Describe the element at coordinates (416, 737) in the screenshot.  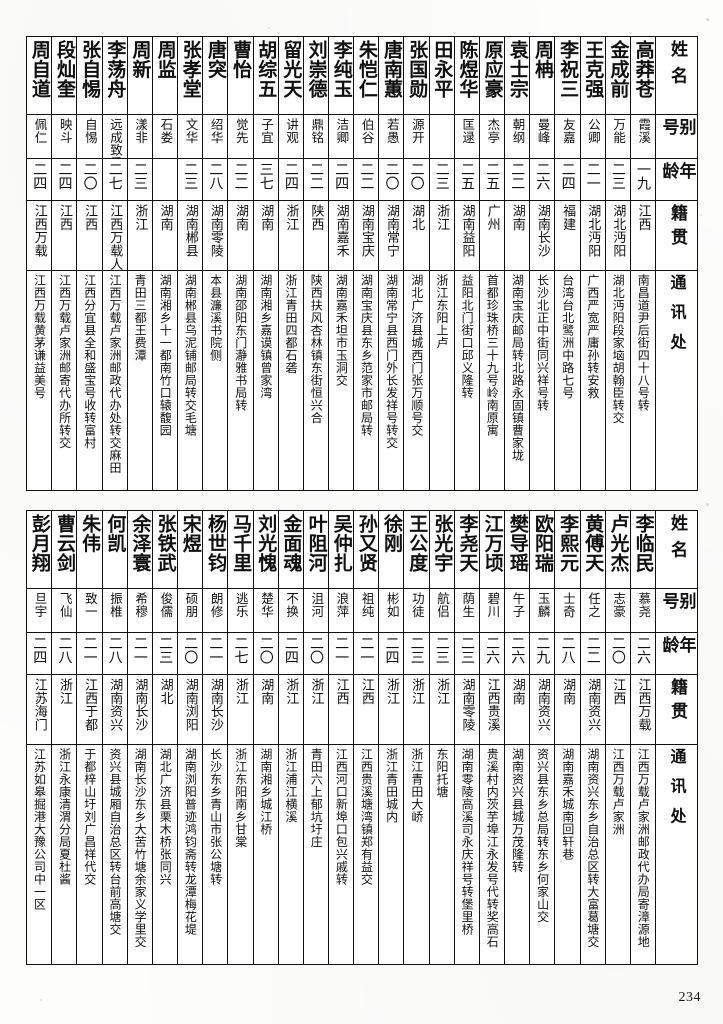
I see `person-column: 王公度 功徒 二三 浙江 浙江青田大峤` at that location.